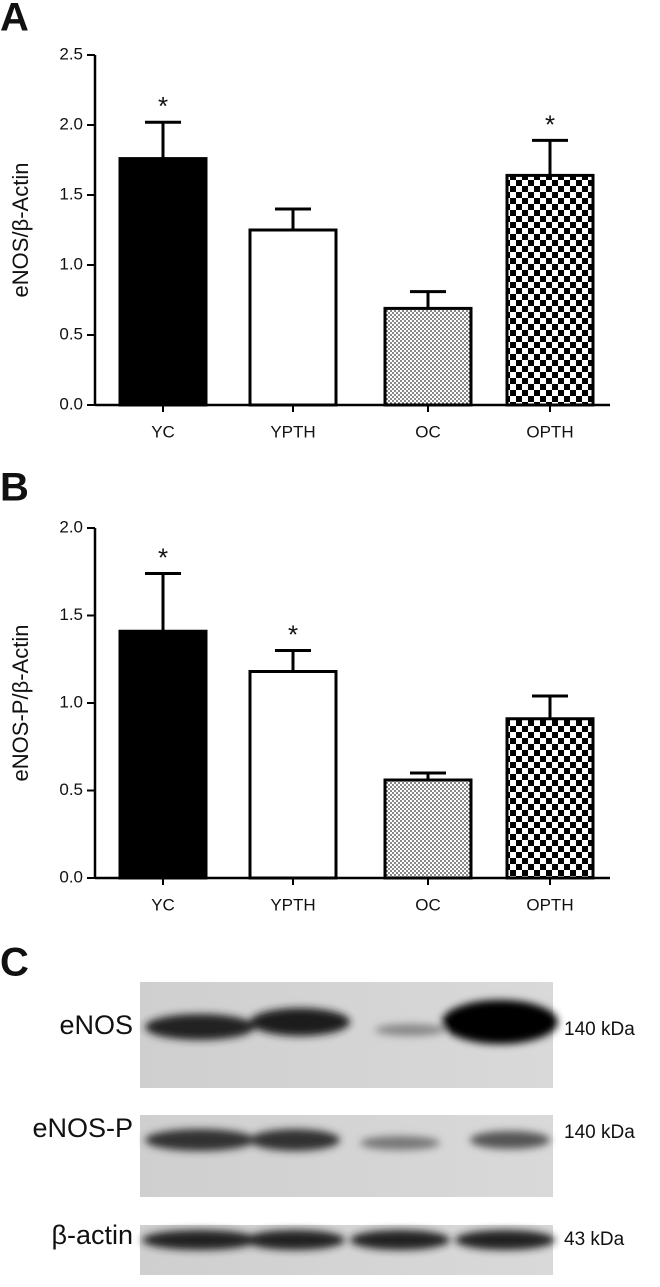 This screenshot has height=1287, width=660. What do you see at coordinates (96, 1025) in the screenshot?
I see `blot-label: eNOS` at bounding box center [96, 1025].